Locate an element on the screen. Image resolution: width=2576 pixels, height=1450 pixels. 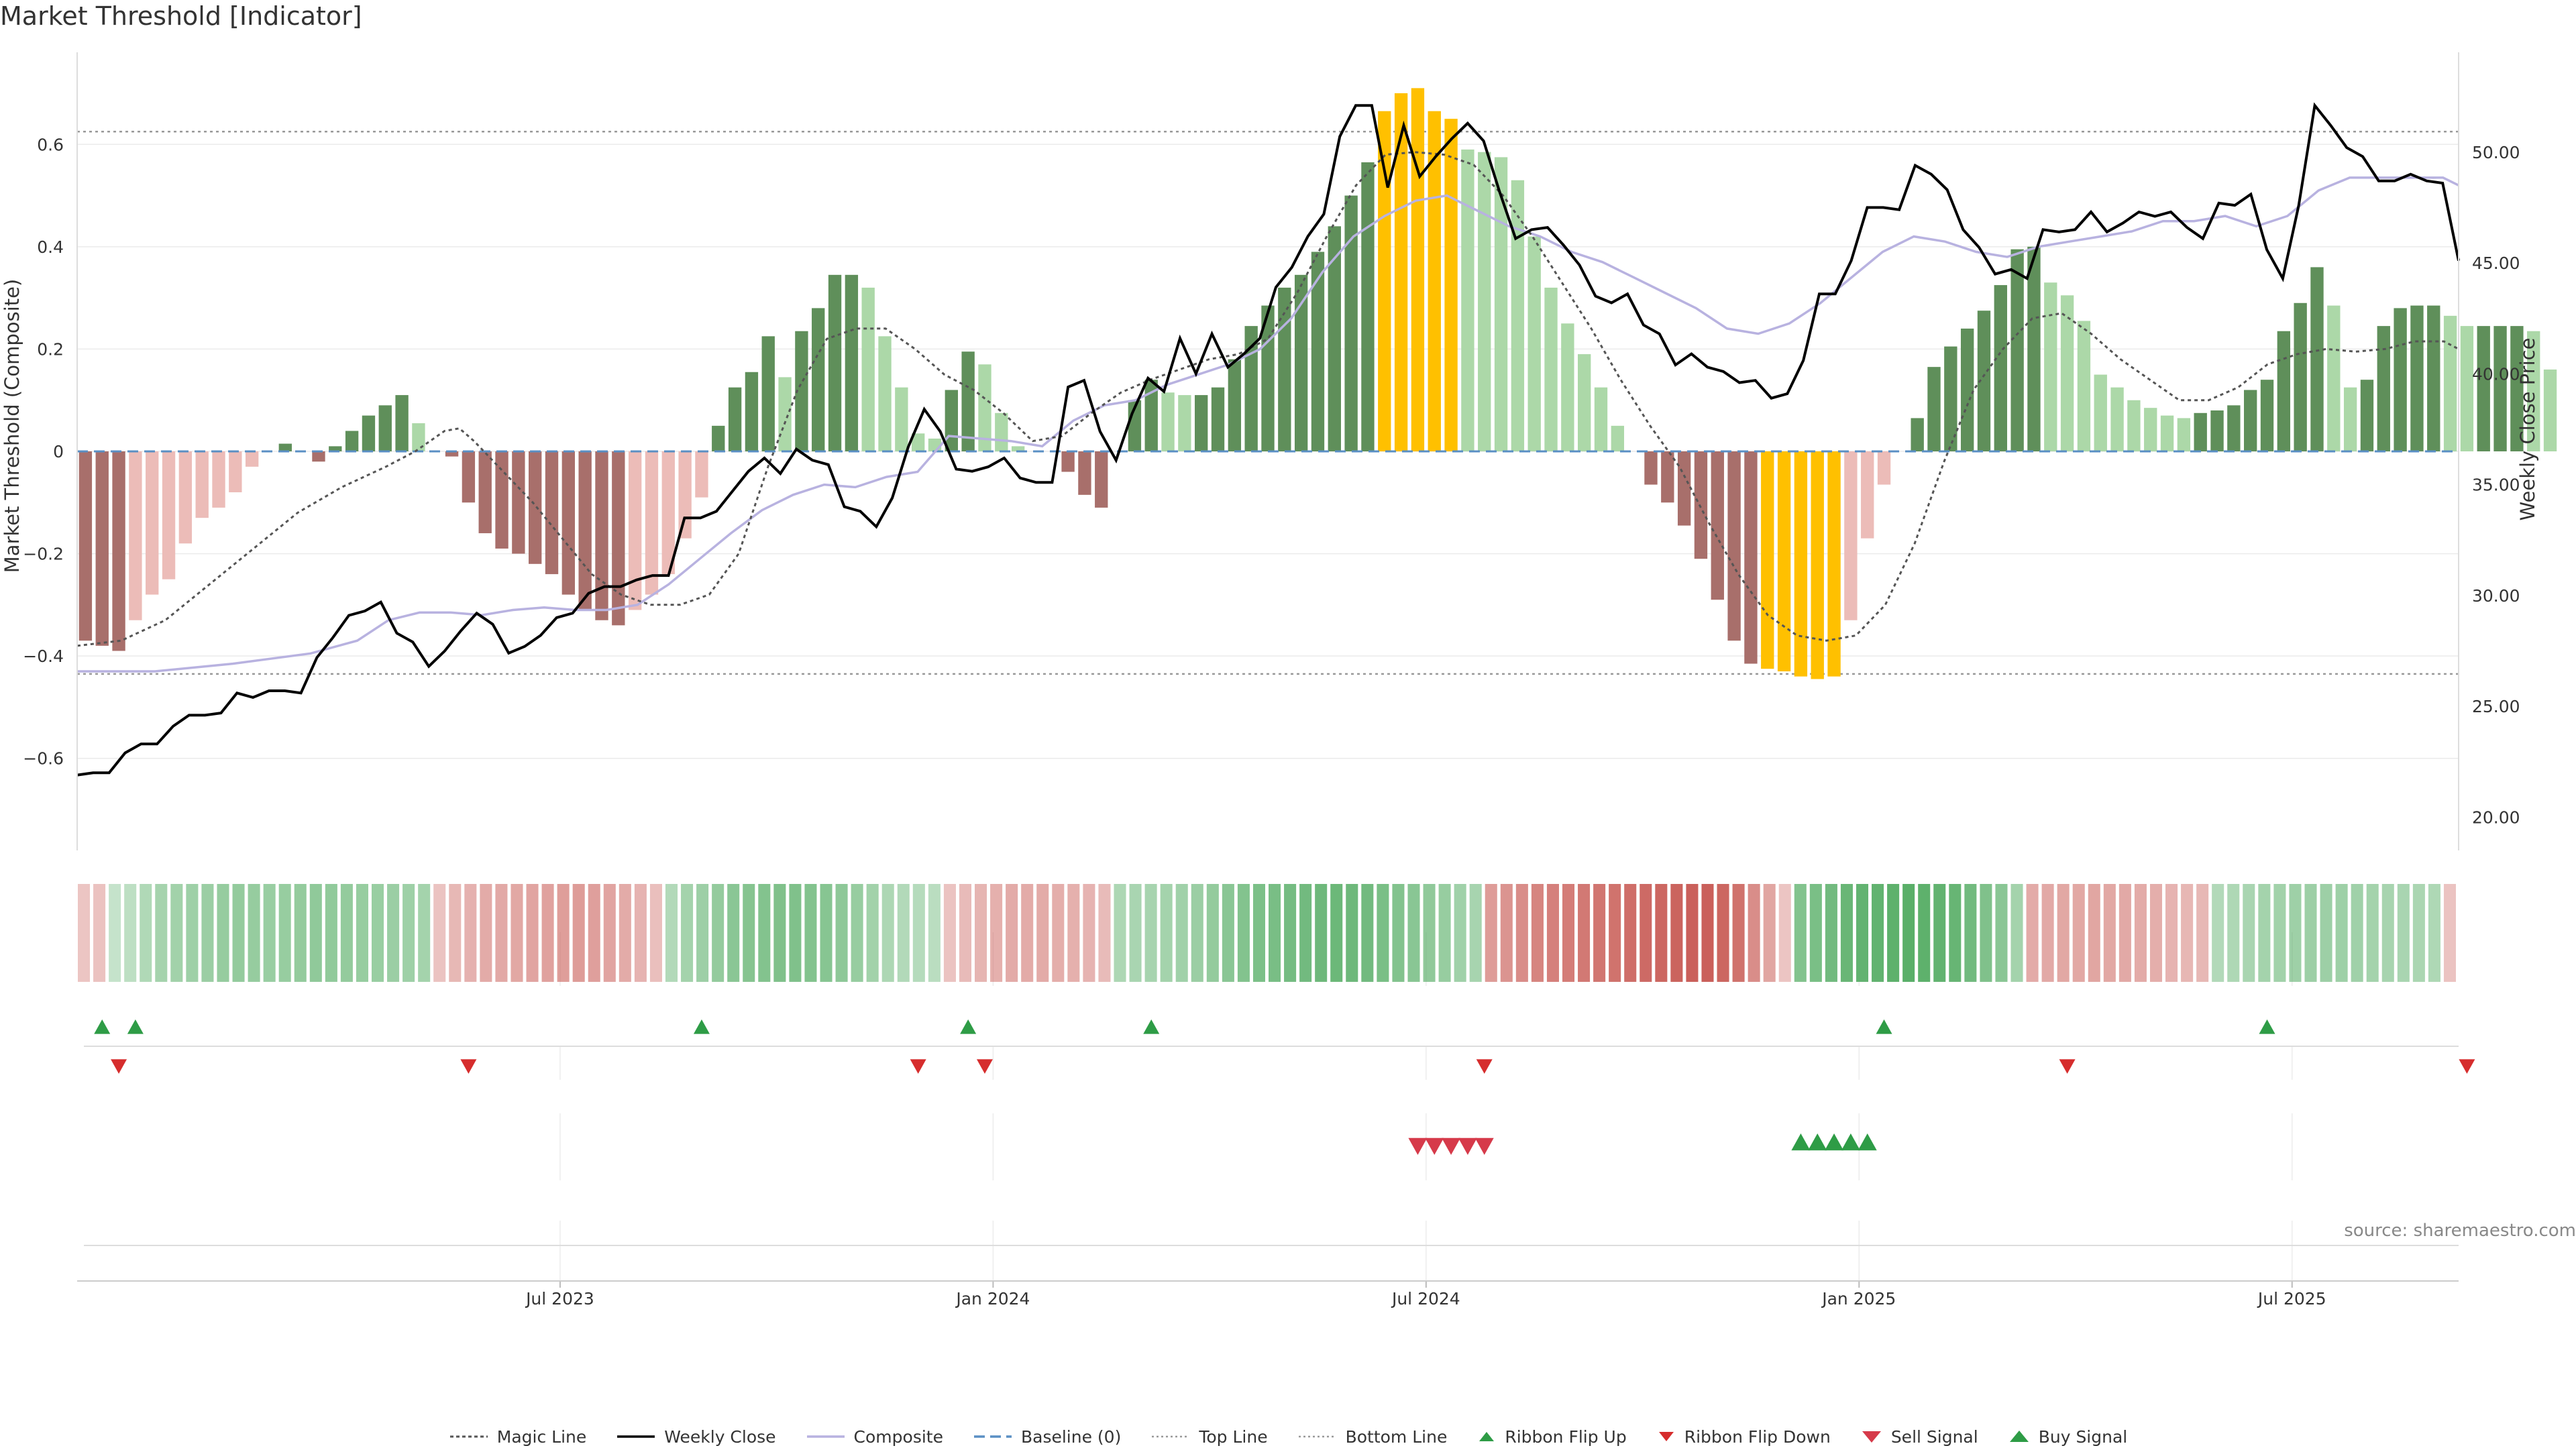
legend-ribbon-flip-down: Ribbon Flip Down is located at coordinates (1743, 1437).